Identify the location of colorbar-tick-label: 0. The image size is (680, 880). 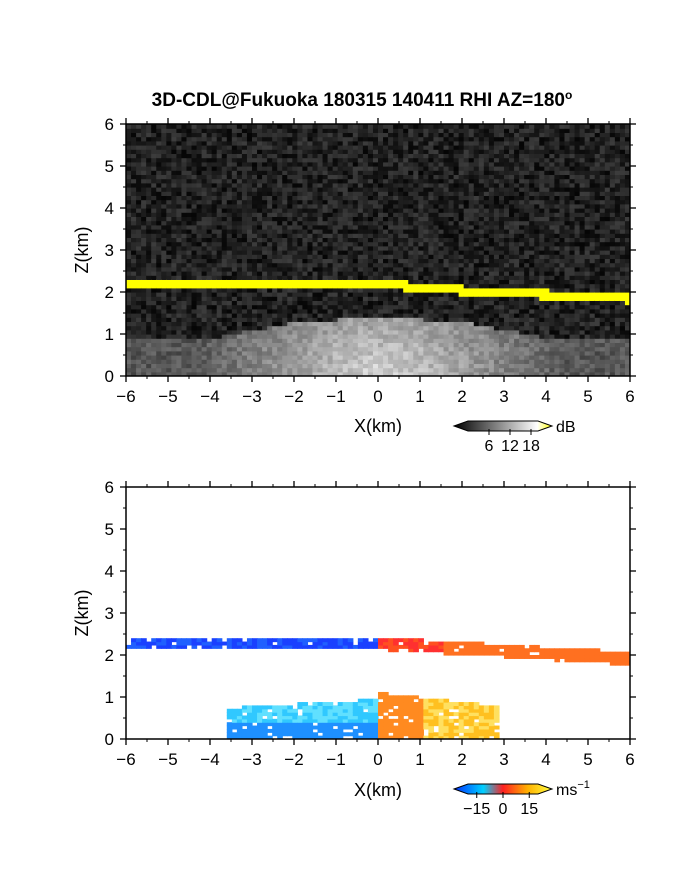
(503, 809).